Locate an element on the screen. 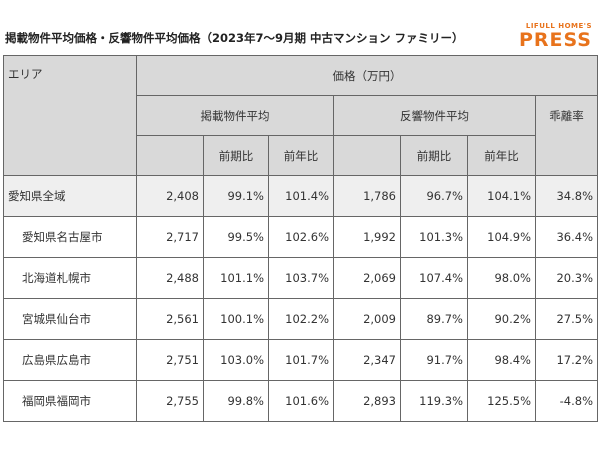 This screenshot has width=600, height=450. value-cell: 101.7% is located at coordinates (301, 360).